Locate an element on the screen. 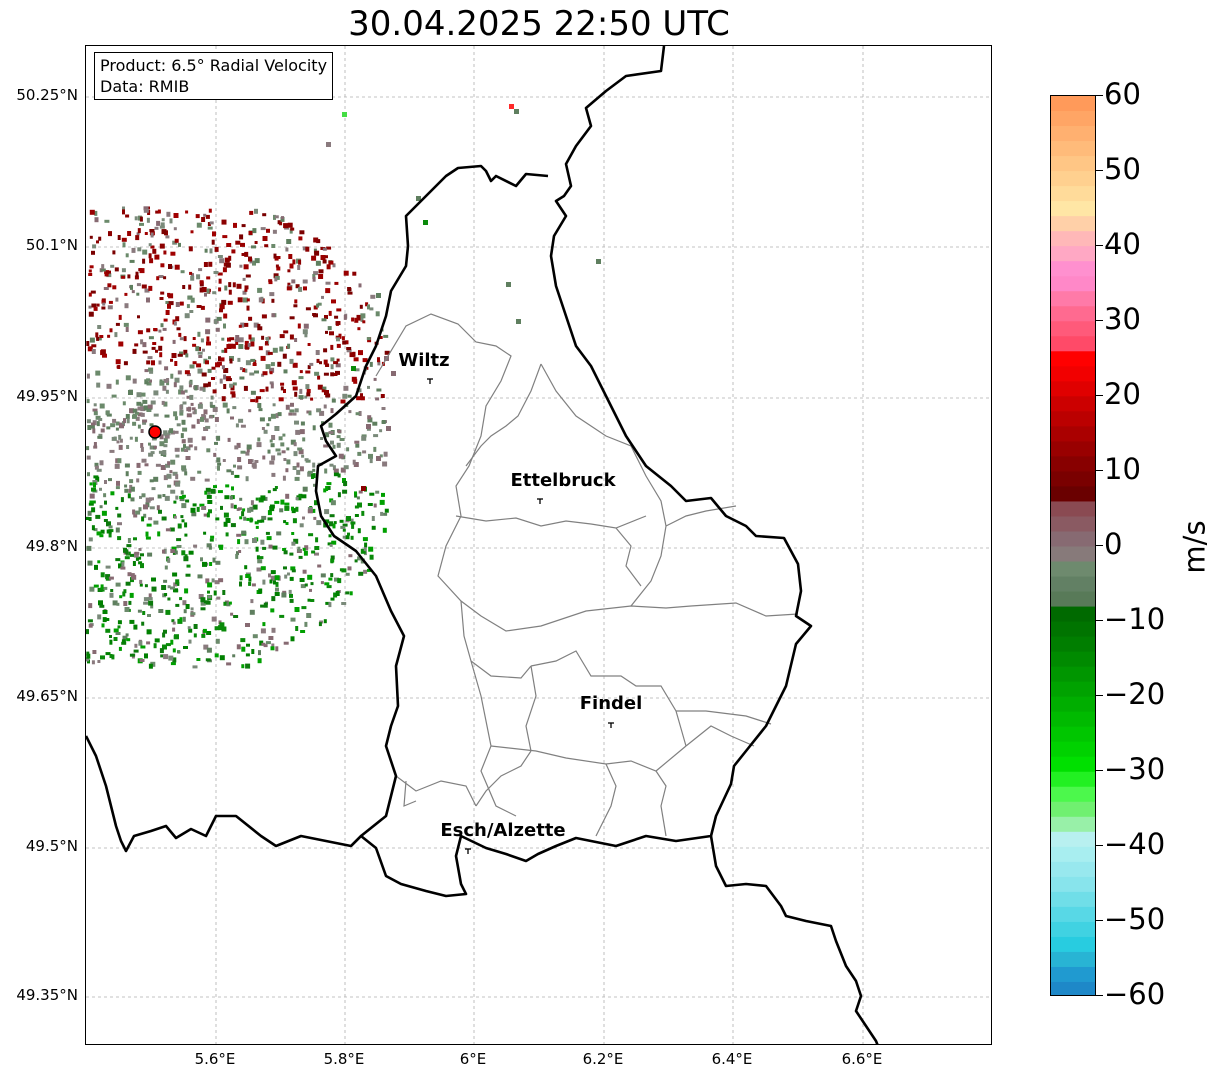 Image resolution: width=1207 pixels, height=1081 pixels. colorbar-tick-label: −10 is located at coordinates (1135, 619).